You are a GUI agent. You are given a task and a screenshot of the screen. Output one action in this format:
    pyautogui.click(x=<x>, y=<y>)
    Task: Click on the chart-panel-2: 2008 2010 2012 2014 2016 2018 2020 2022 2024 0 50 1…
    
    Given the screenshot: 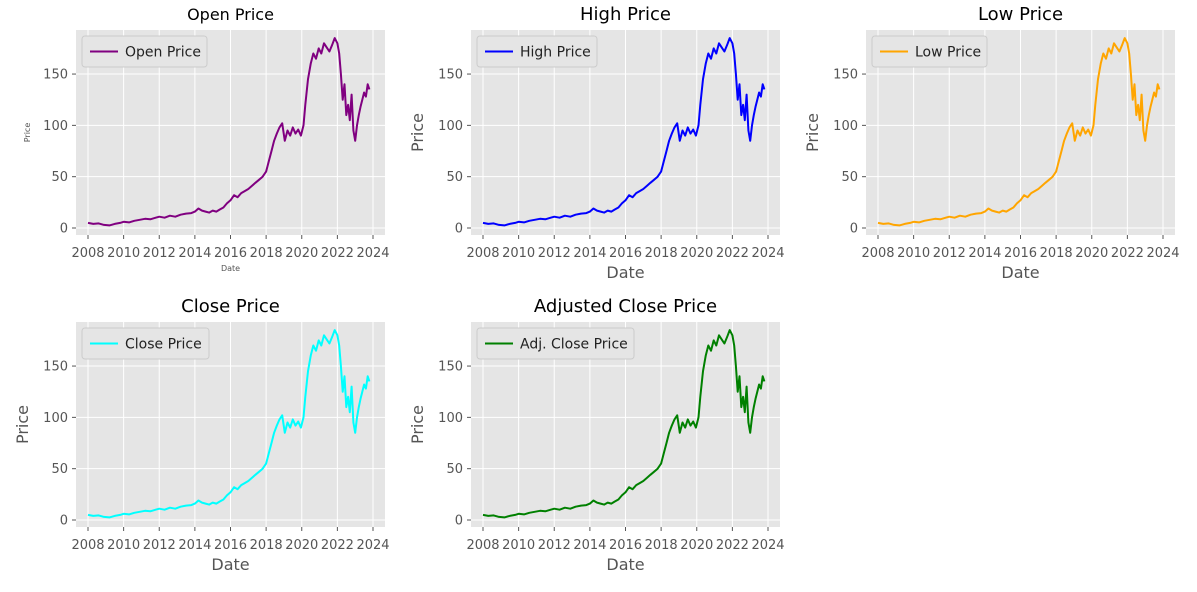 What is the action you would take?
    pyautogui.click(x=596, y=143)
    